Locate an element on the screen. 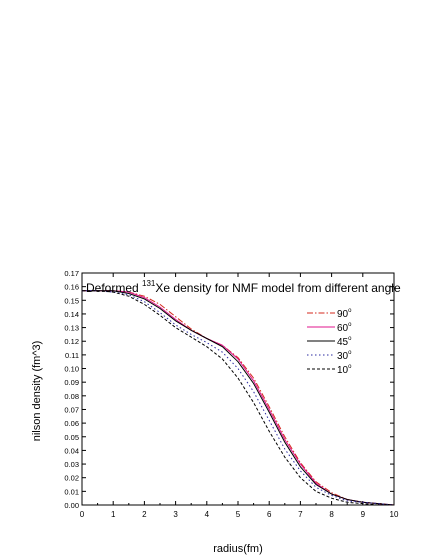 The width and height of the screenshot is (432, 559). chart-title-superscript: 131 is located at coordinates (149, 283).